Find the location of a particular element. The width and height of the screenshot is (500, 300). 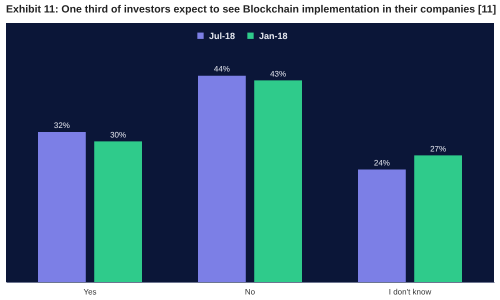

chart-title: Exhibit 11: One third of investors expect to see Blockchain implementation in their companies [11] is located at coordinates (251, 10).